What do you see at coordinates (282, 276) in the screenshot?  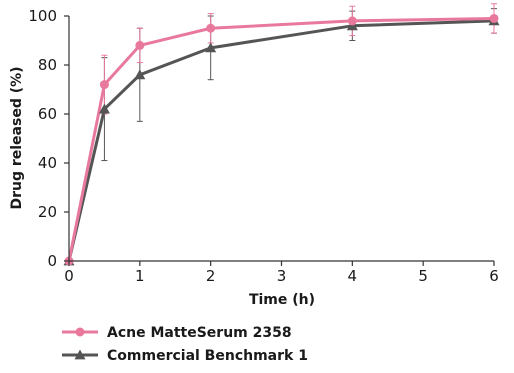 I see `x-tick-label: 3` at bounding box center [282, 276].